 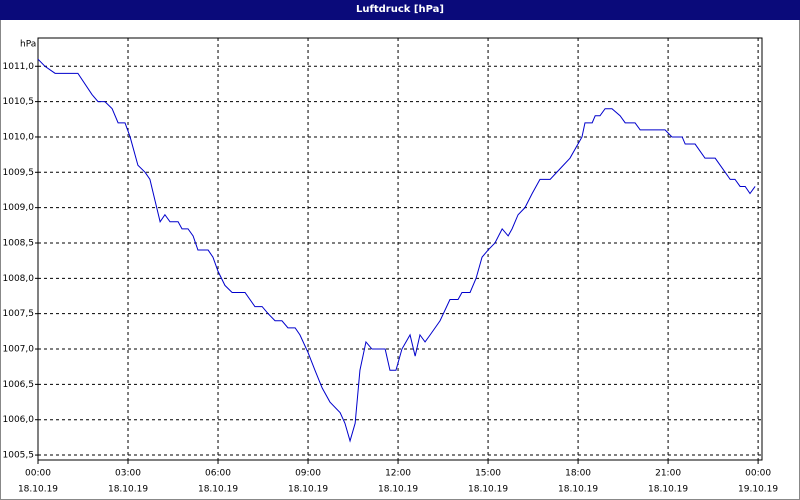 I want to click on y-tick-label: 1010,5, so click(x=19, y=102).